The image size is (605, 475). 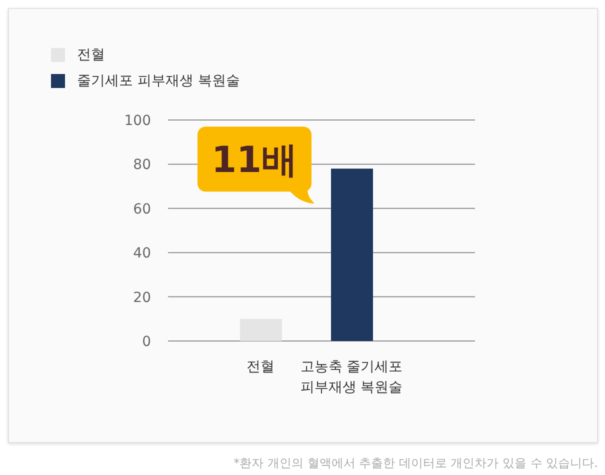 What do you see at coordinates (137, 120) in the screenshot?
I see `y-tick-label: 100` at bounding box center [137, 120].